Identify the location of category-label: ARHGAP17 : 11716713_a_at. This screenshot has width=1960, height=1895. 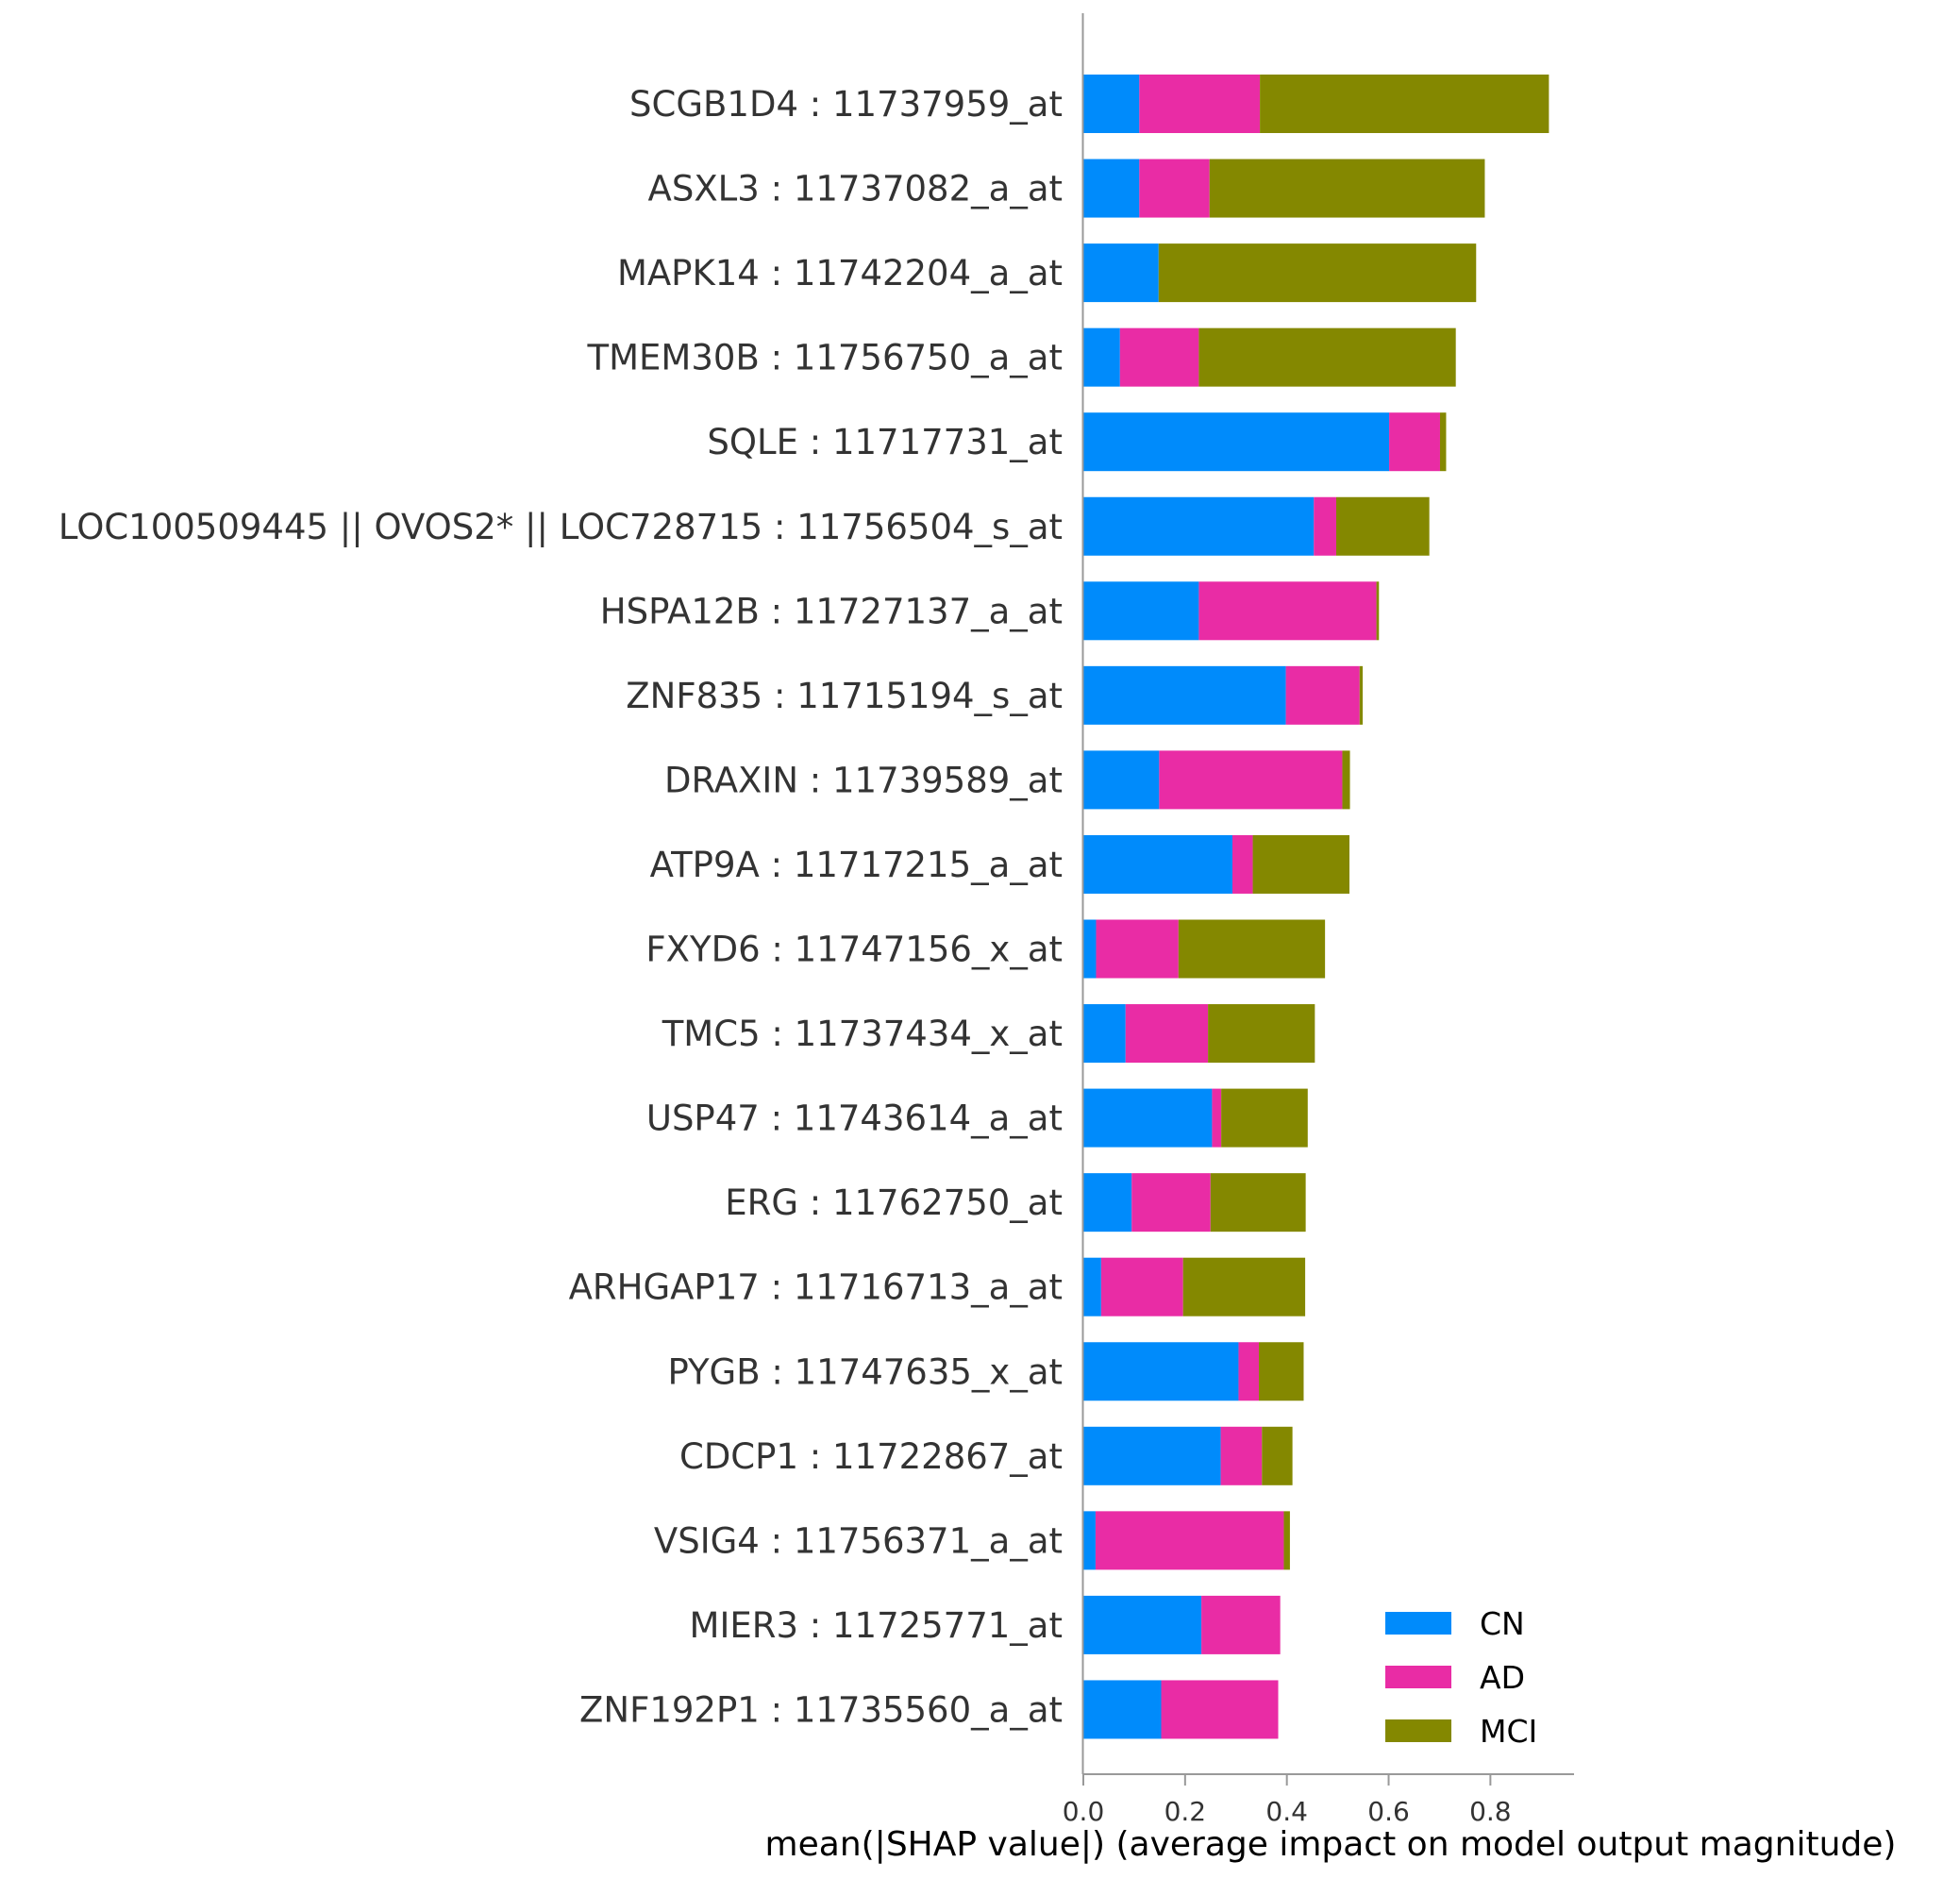
(816, 1288).